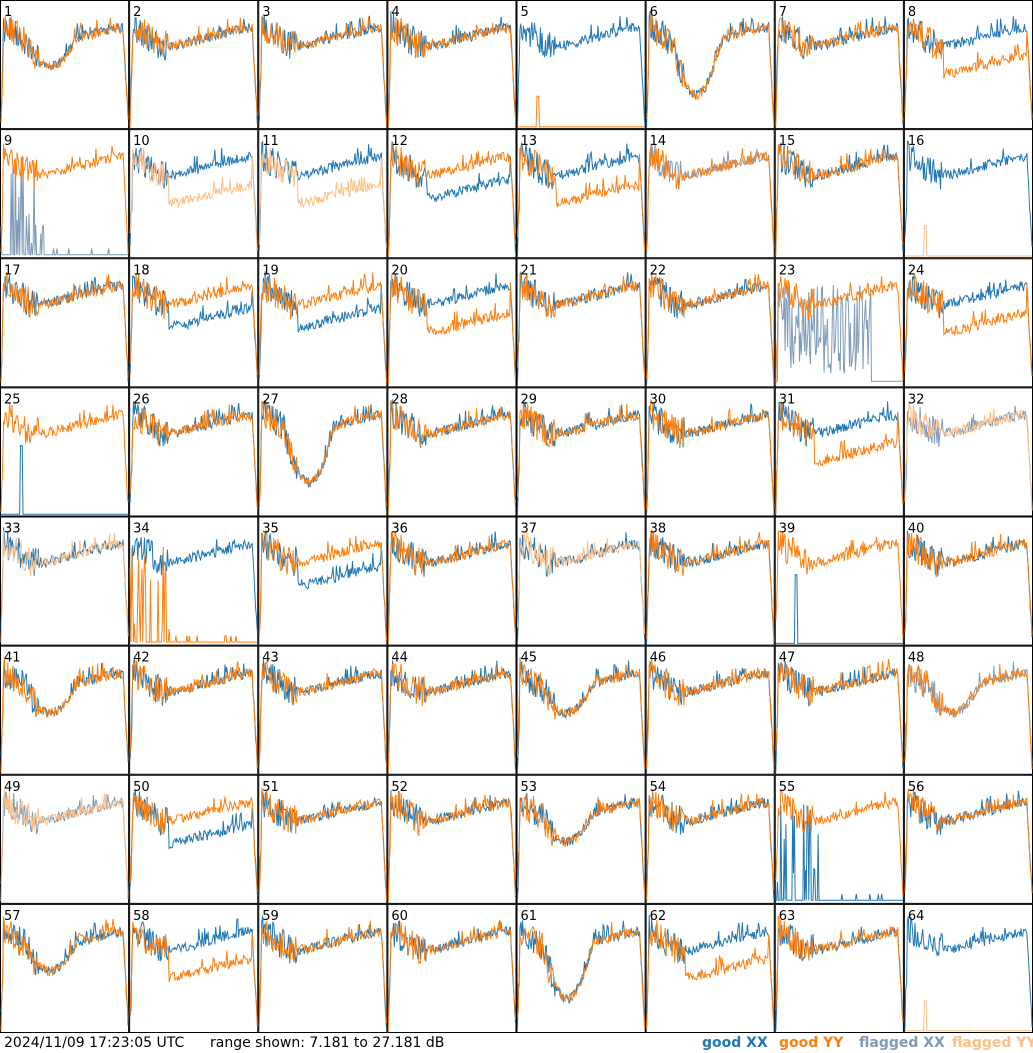  I want to click on panel-label: 48, so click(916, 658).